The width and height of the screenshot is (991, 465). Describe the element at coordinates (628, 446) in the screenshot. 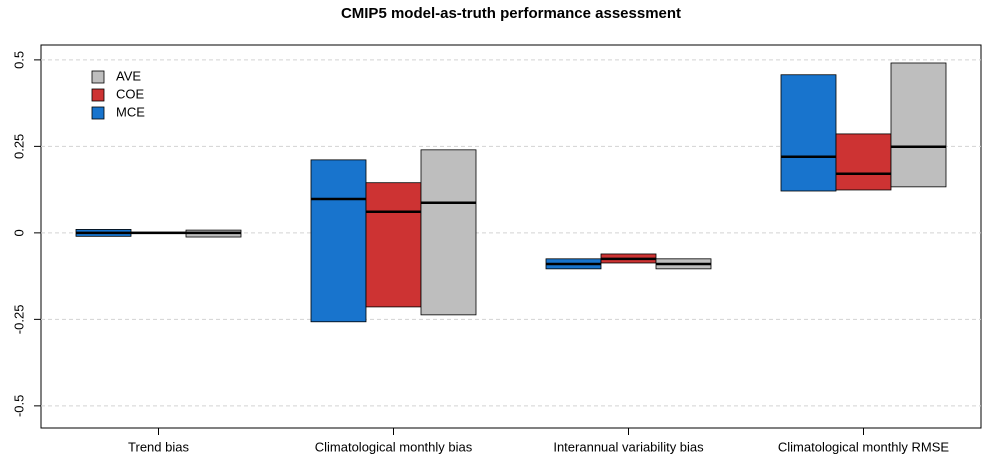

I see `x-tick-label: Interannual variability bias` at that location.